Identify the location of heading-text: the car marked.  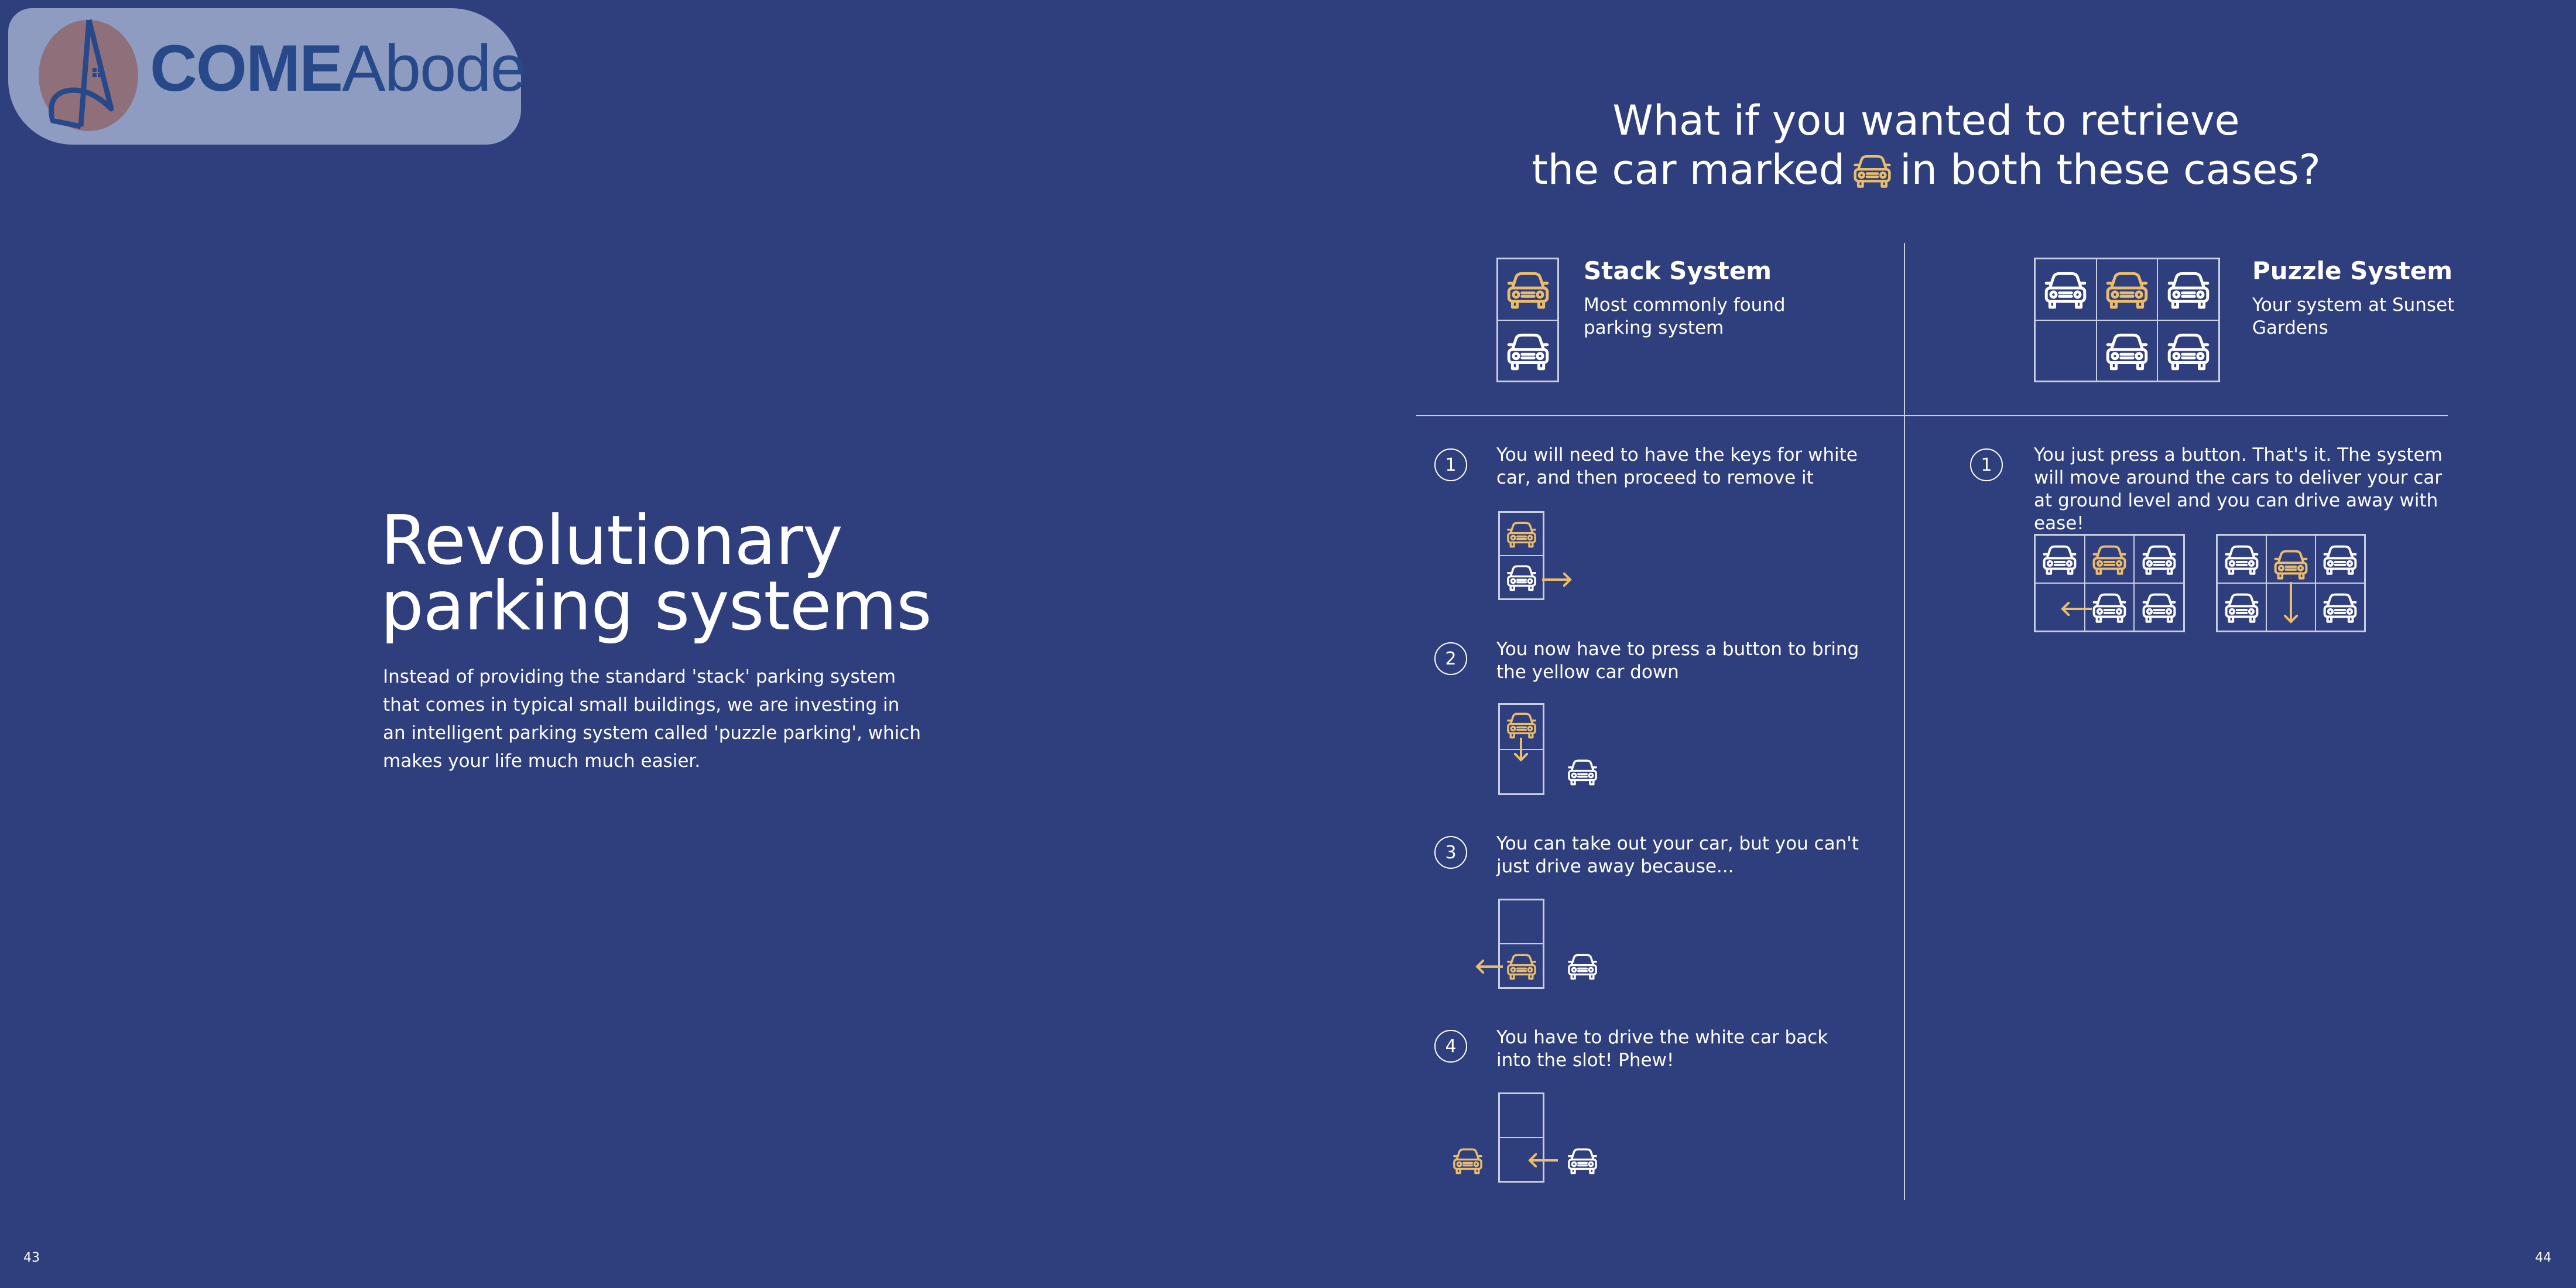
(1688, 170).